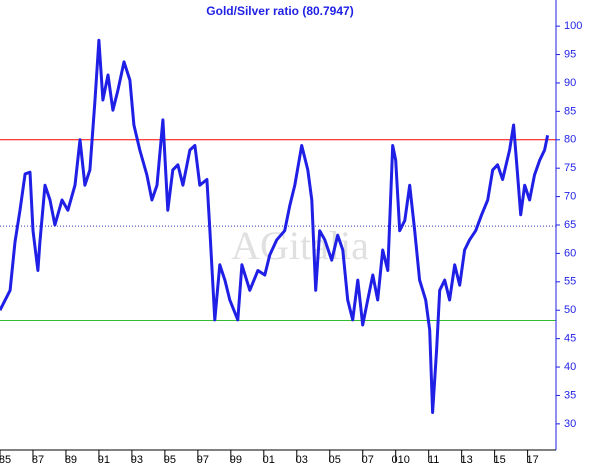  What do you see at coordinates (269, 460) in the screenshot?
I see `x-tick-label: 01` at bounding box center [269, 460].